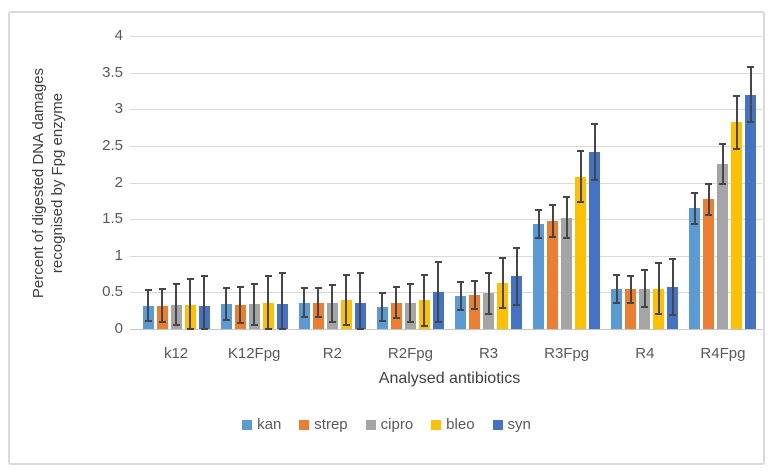  Describe the element at coordinates (751, 211) in the screenshot. I see `bar-syn-R4Fpg` at that location.